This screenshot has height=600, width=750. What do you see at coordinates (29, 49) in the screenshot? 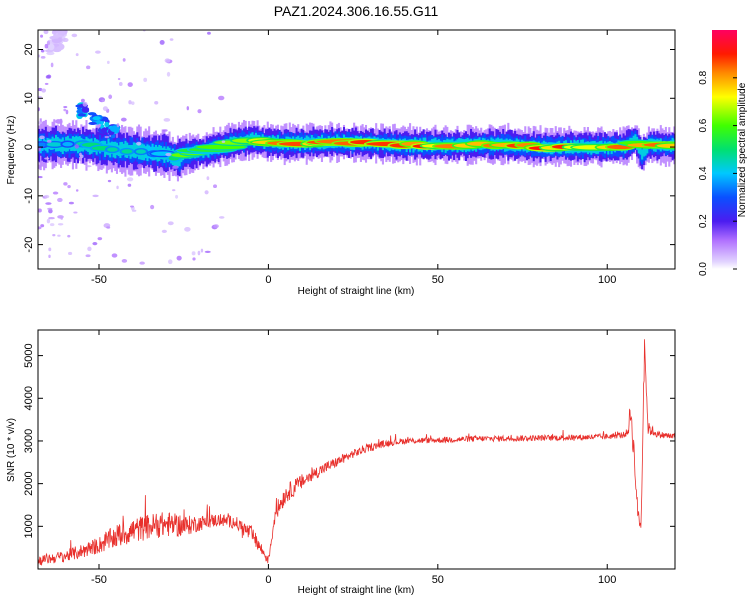
I see `y-tick-label: 20` at bounding box center [29, 49].